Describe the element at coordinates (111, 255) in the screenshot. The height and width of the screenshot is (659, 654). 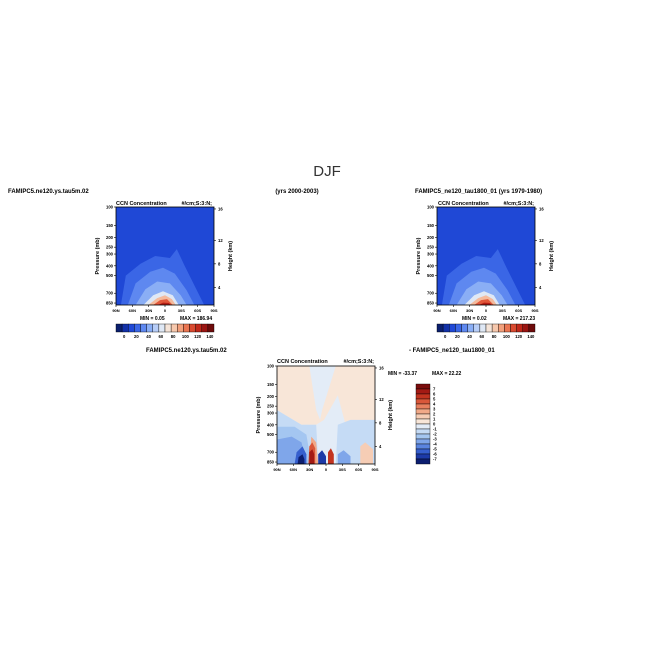
I see `left-y-ticks: 100 150 200 250 300 400 500 700 850` at that location.